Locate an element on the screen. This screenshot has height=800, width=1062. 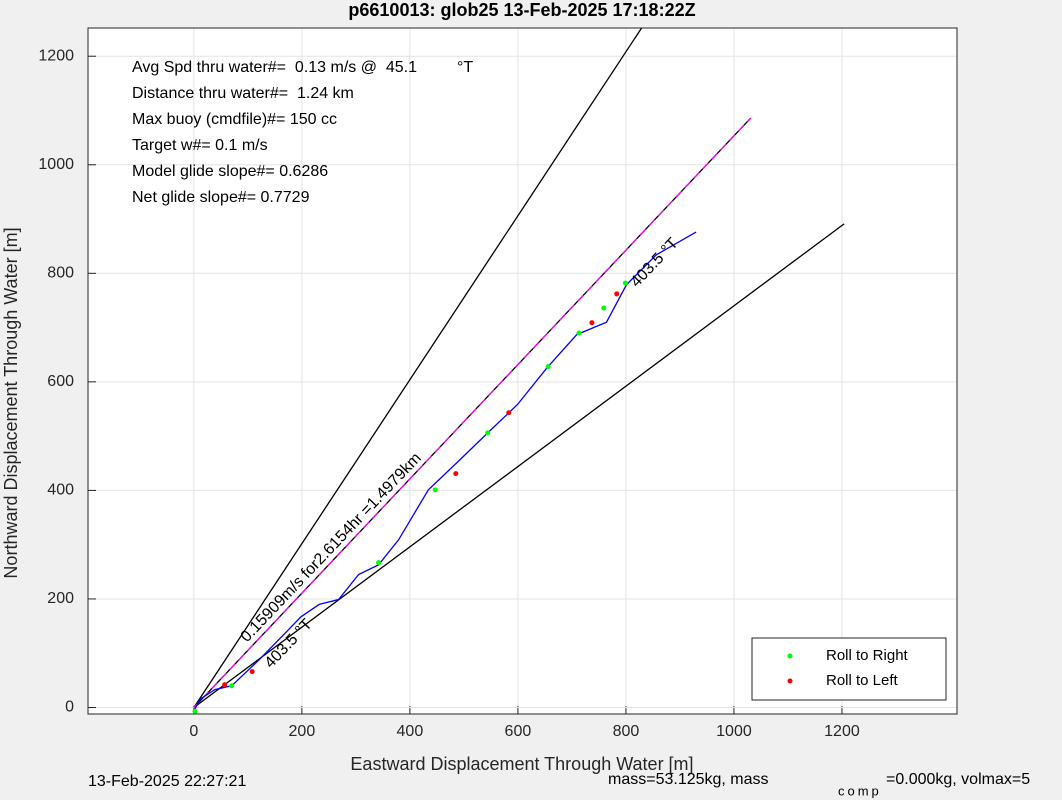
legend-label: Roll to Right is located at coordinates (867, 655).